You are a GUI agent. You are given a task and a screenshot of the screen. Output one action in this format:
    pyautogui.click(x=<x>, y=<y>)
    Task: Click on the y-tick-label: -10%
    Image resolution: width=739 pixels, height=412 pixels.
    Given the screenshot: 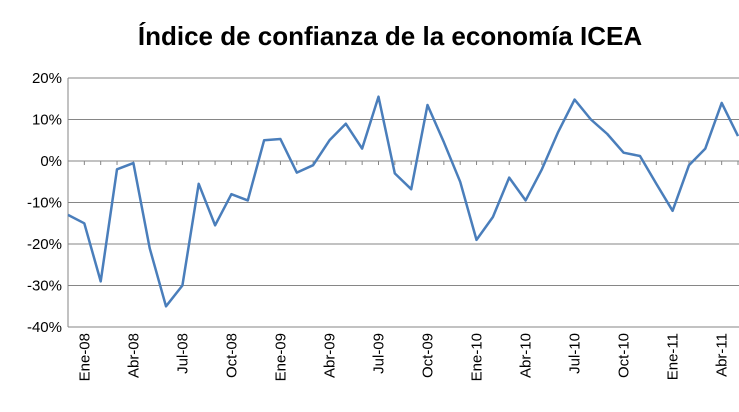 What is the action you would take?
    pyautogui.click(x=44, y=203)
    